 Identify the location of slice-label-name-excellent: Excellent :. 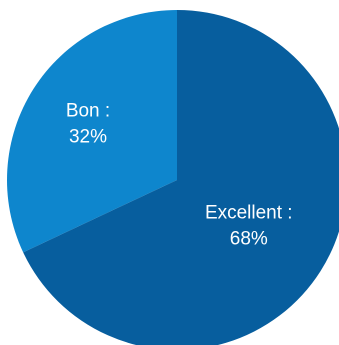
(249, 213).